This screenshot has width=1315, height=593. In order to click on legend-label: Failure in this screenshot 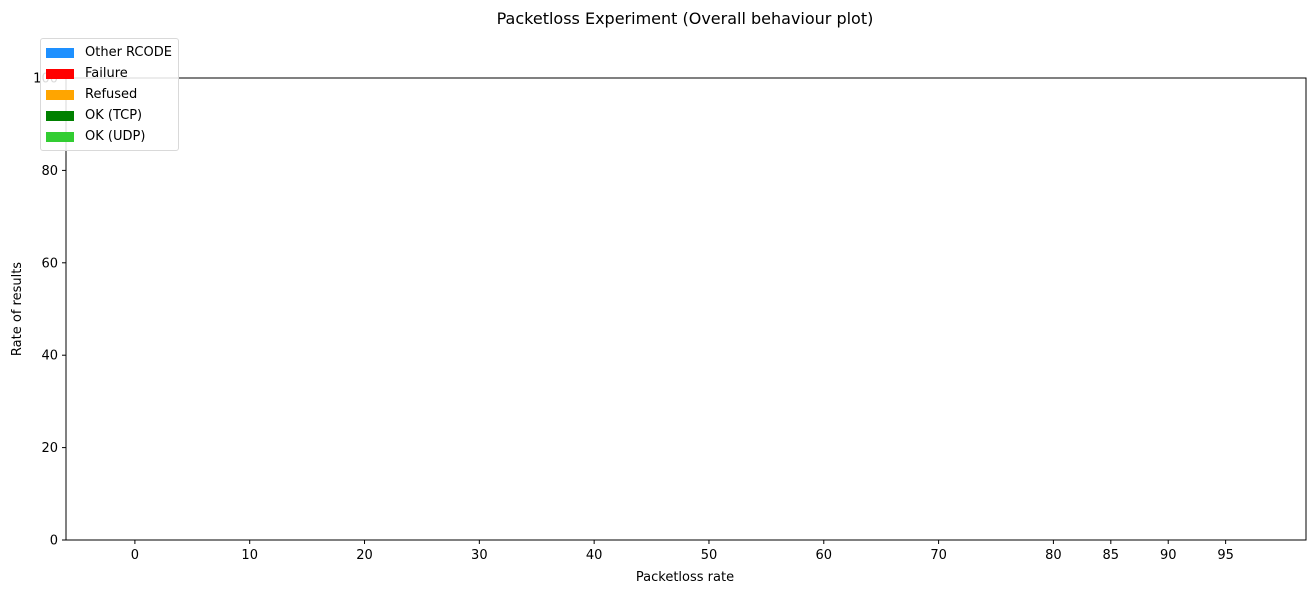, I will do `click(106, 73)`.